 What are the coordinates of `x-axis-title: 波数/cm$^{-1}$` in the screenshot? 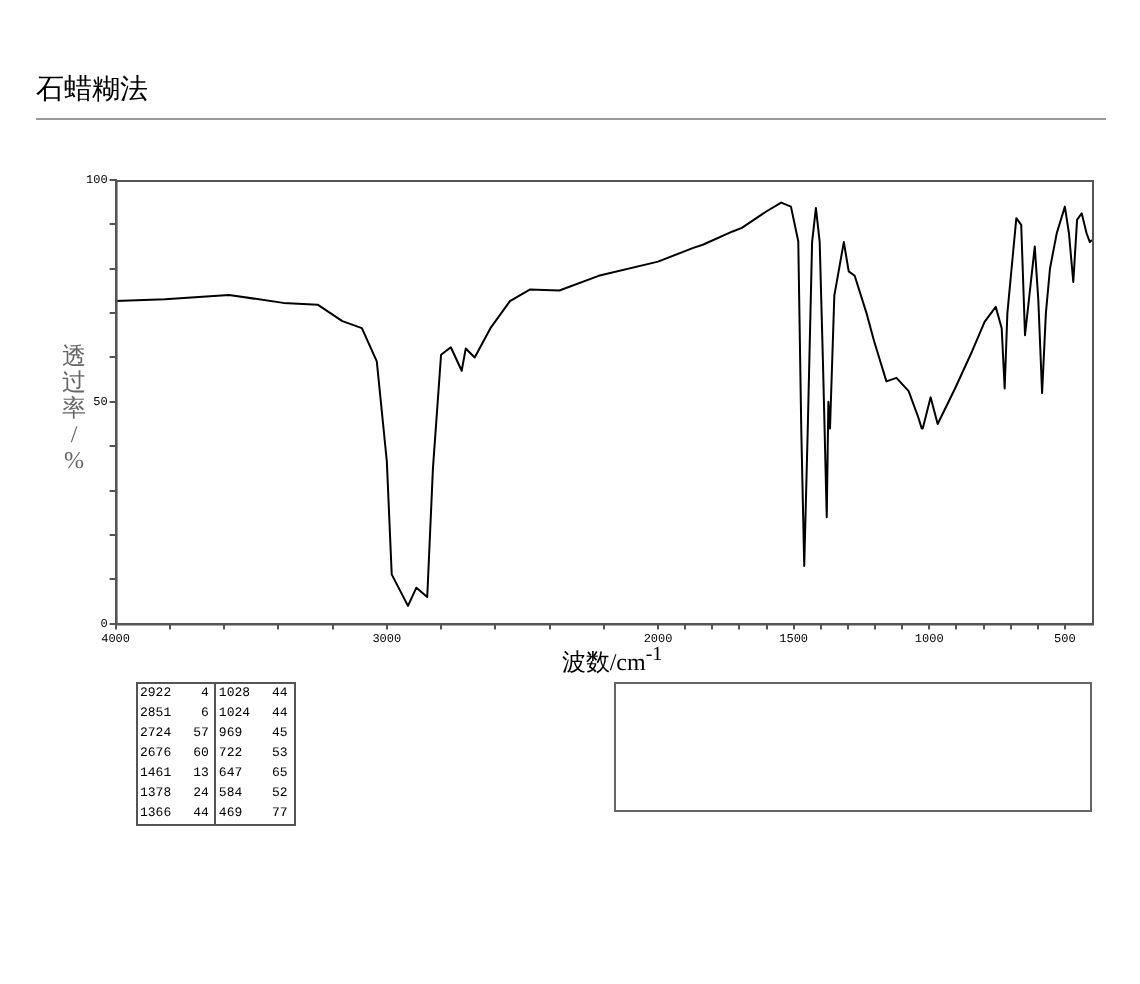 It's located at (612, 662).